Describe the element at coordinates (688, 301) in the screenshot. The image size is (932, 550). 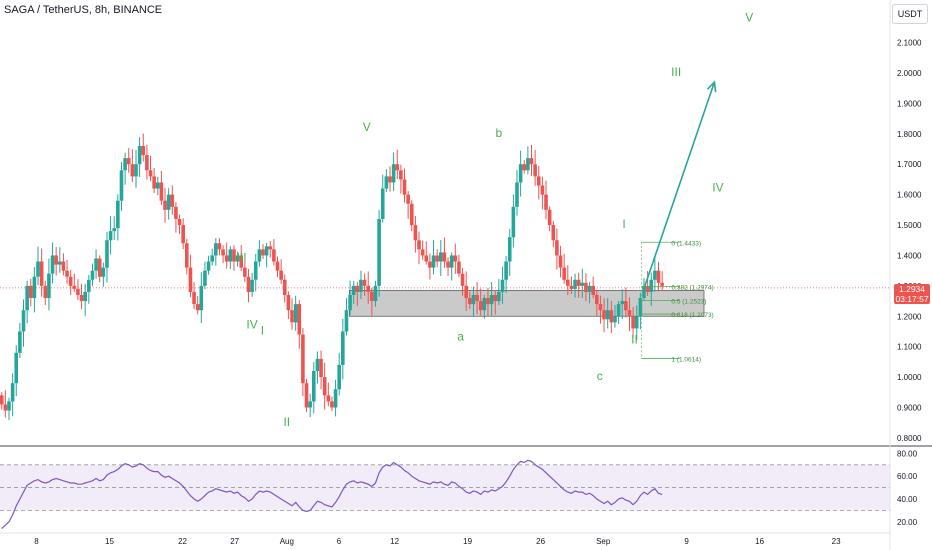
I see `fib-level-label: 0.5 (1.2523)` at that location.